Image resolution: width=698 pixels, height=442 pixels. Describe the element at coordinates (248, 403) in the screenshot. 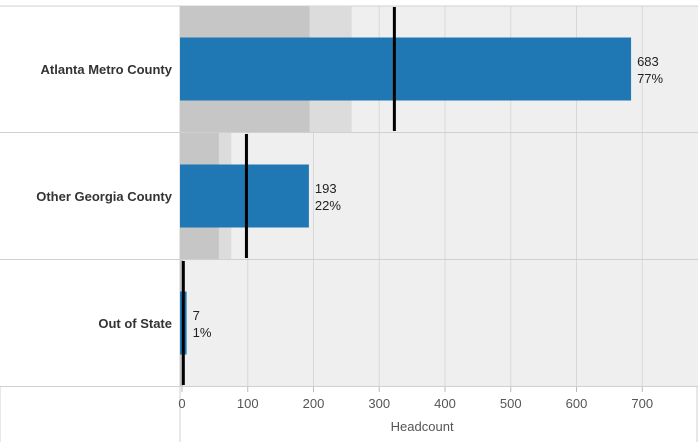

I see `x-tick-label: 100` at that location.